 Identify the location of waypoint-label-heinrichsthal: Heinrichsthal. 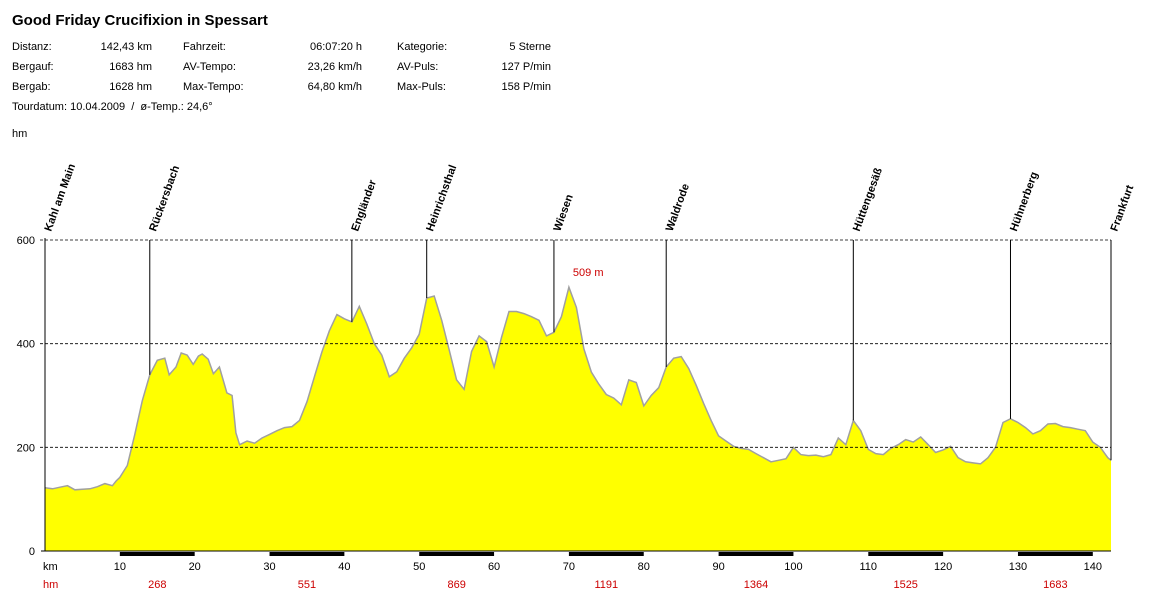
(441, 198).